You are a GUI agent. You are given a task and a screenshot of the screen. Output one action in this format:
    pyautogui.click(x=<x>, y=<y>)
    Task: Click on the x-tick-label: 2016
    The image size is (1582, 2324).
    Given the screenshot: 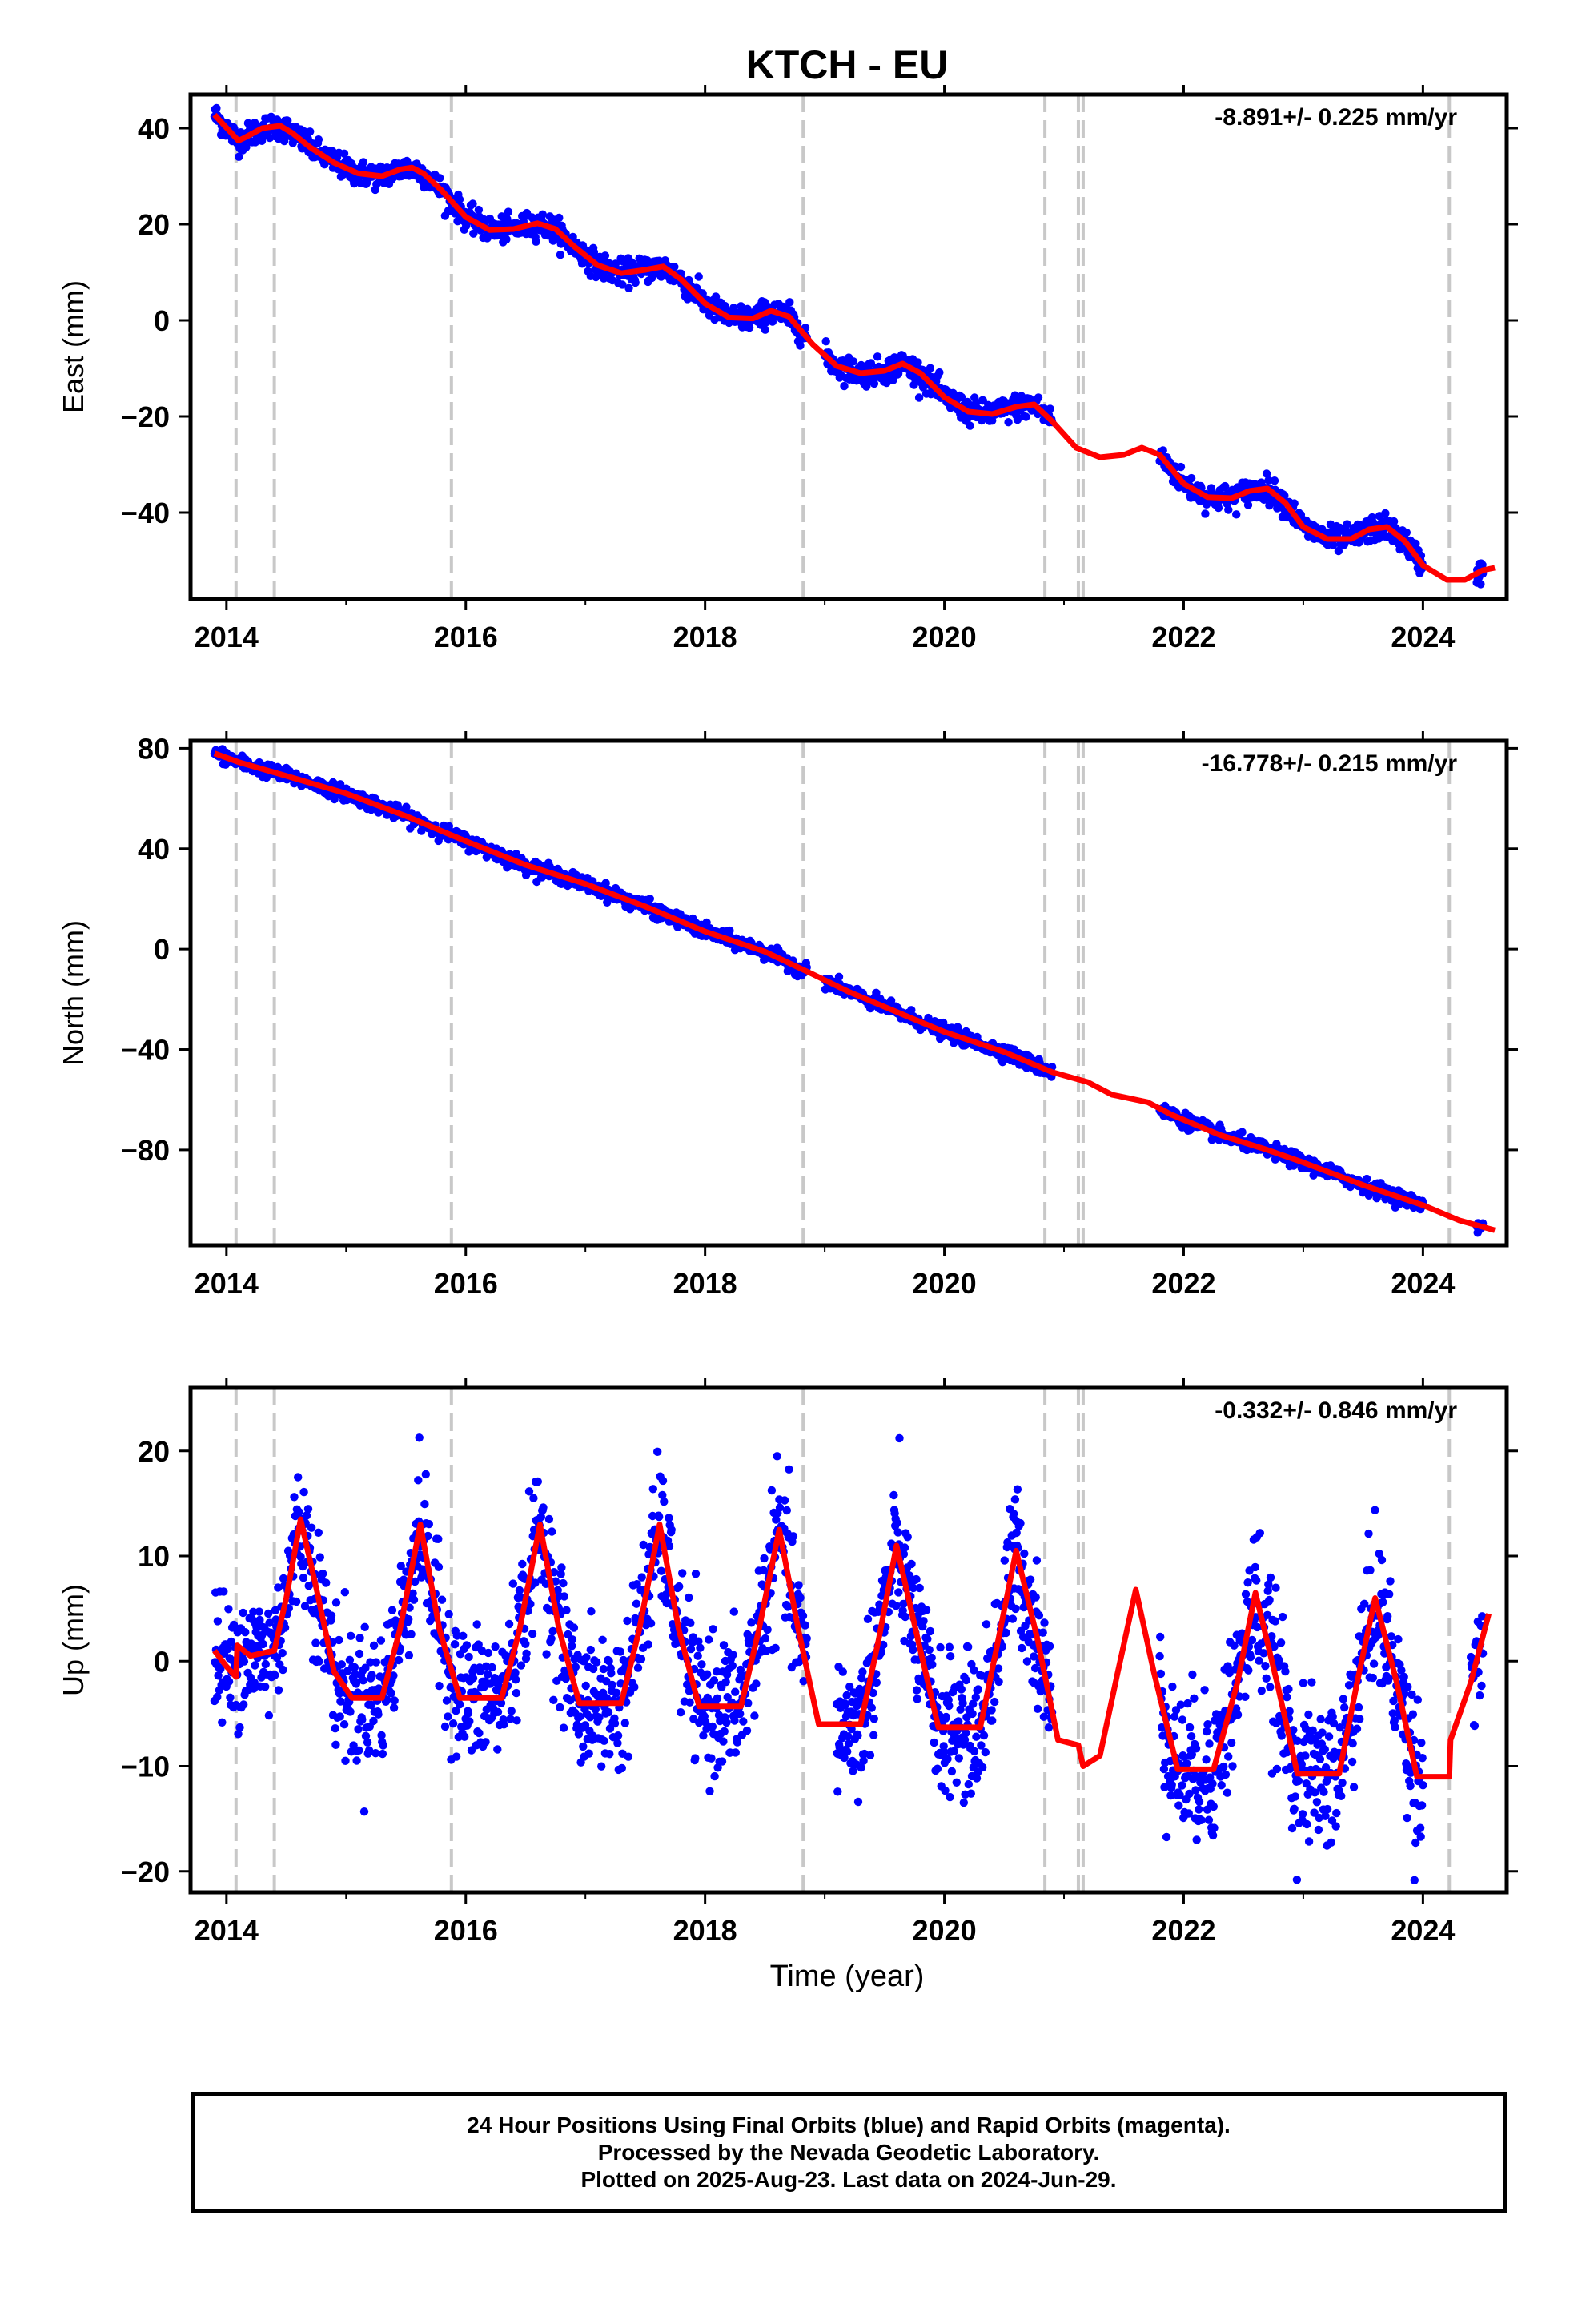 What is the action you would take?
    pyautogui.click(x=466, y=637)
    